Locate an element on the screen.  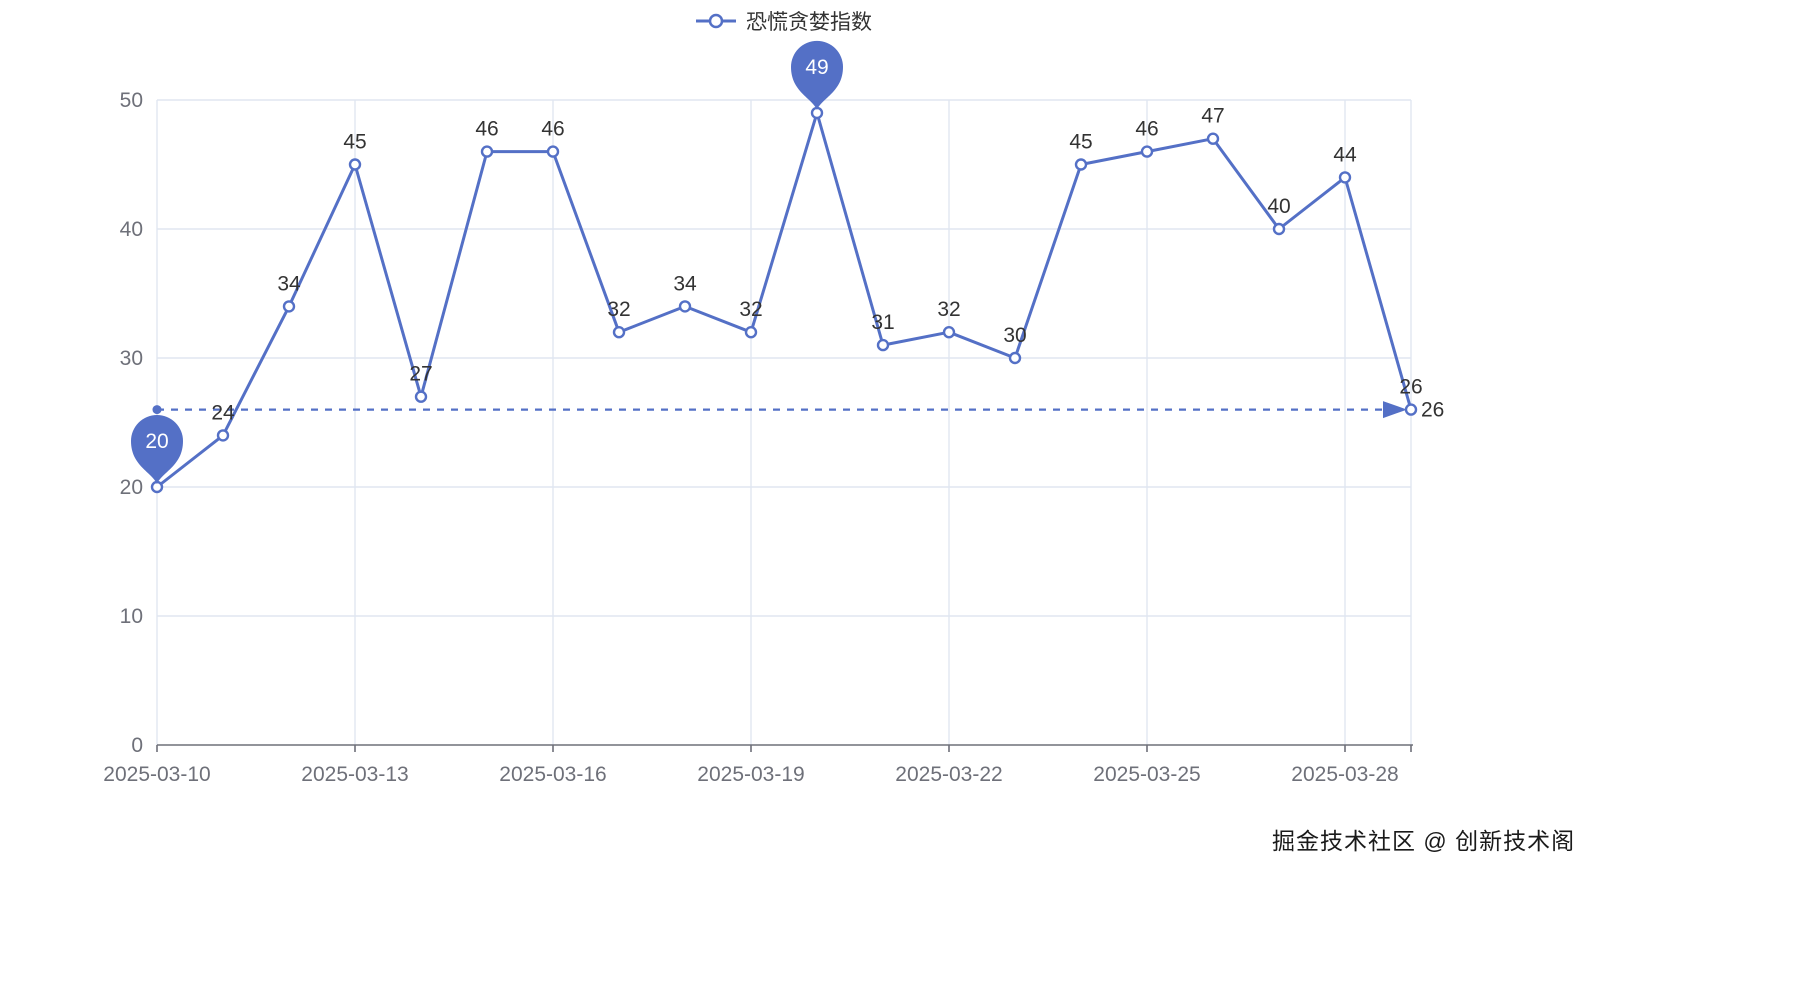
svg-text: 44 is located at coordinates (1345, 154).